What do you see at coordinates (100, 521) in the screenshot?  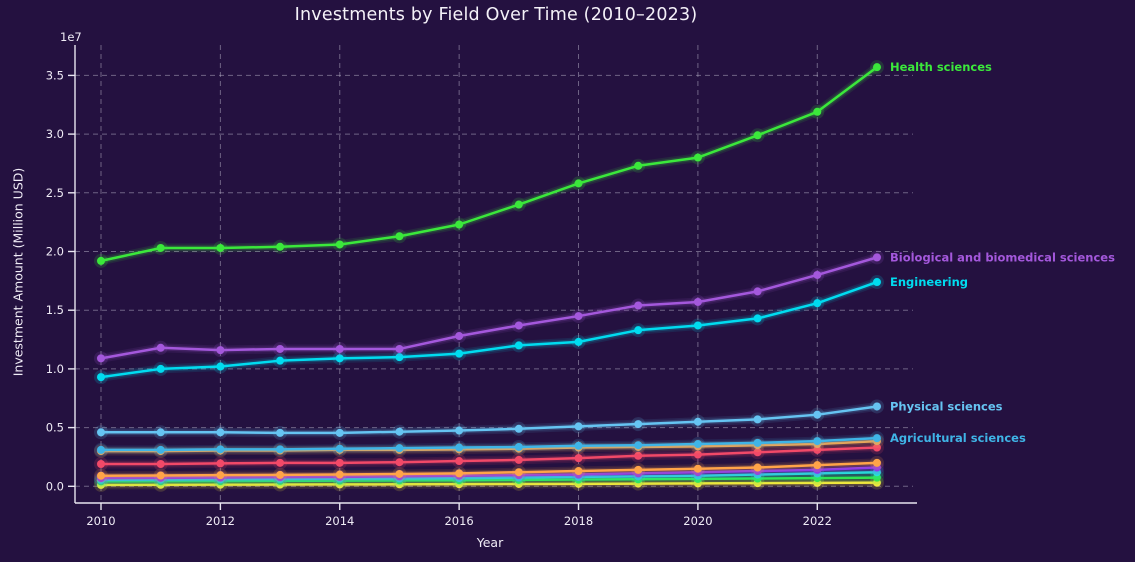 I see `x-tick-label: 2010` at bounding box center [100, 521].